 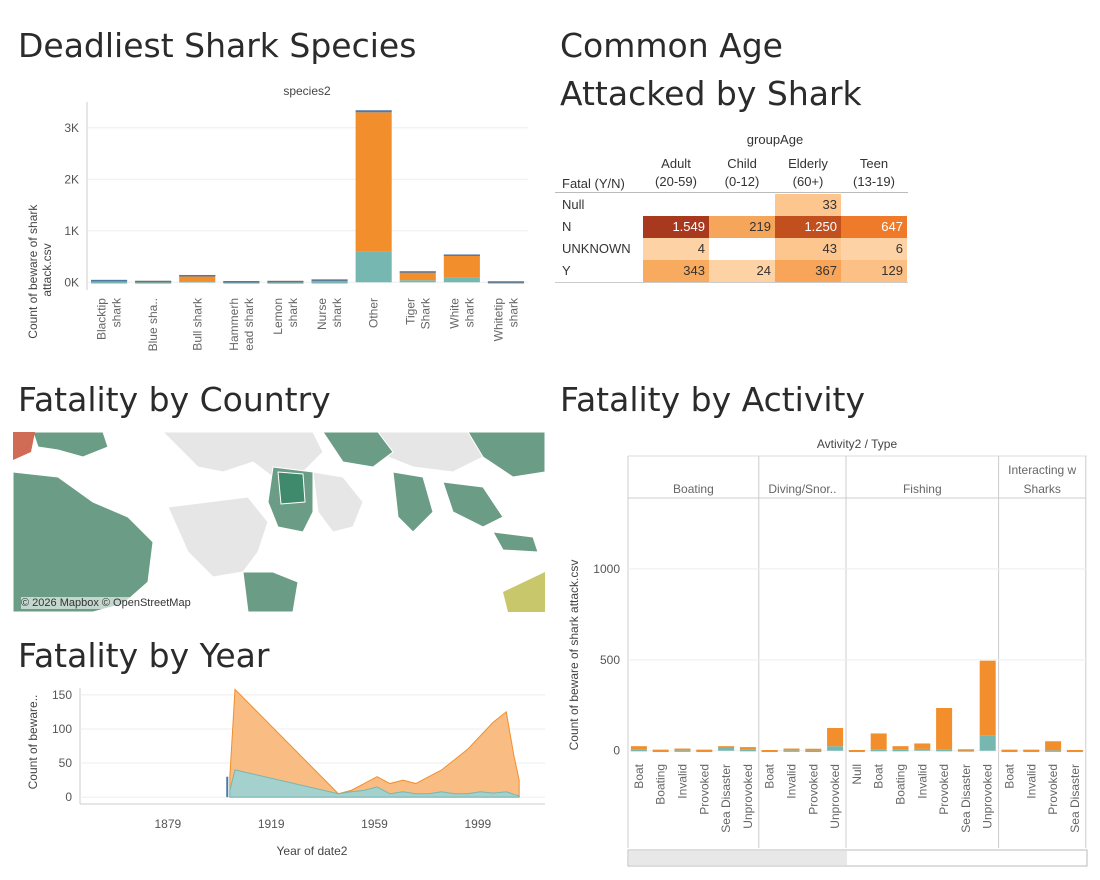 I want to click on age-cell-y-adult: 343, so click(x=676, y=271).